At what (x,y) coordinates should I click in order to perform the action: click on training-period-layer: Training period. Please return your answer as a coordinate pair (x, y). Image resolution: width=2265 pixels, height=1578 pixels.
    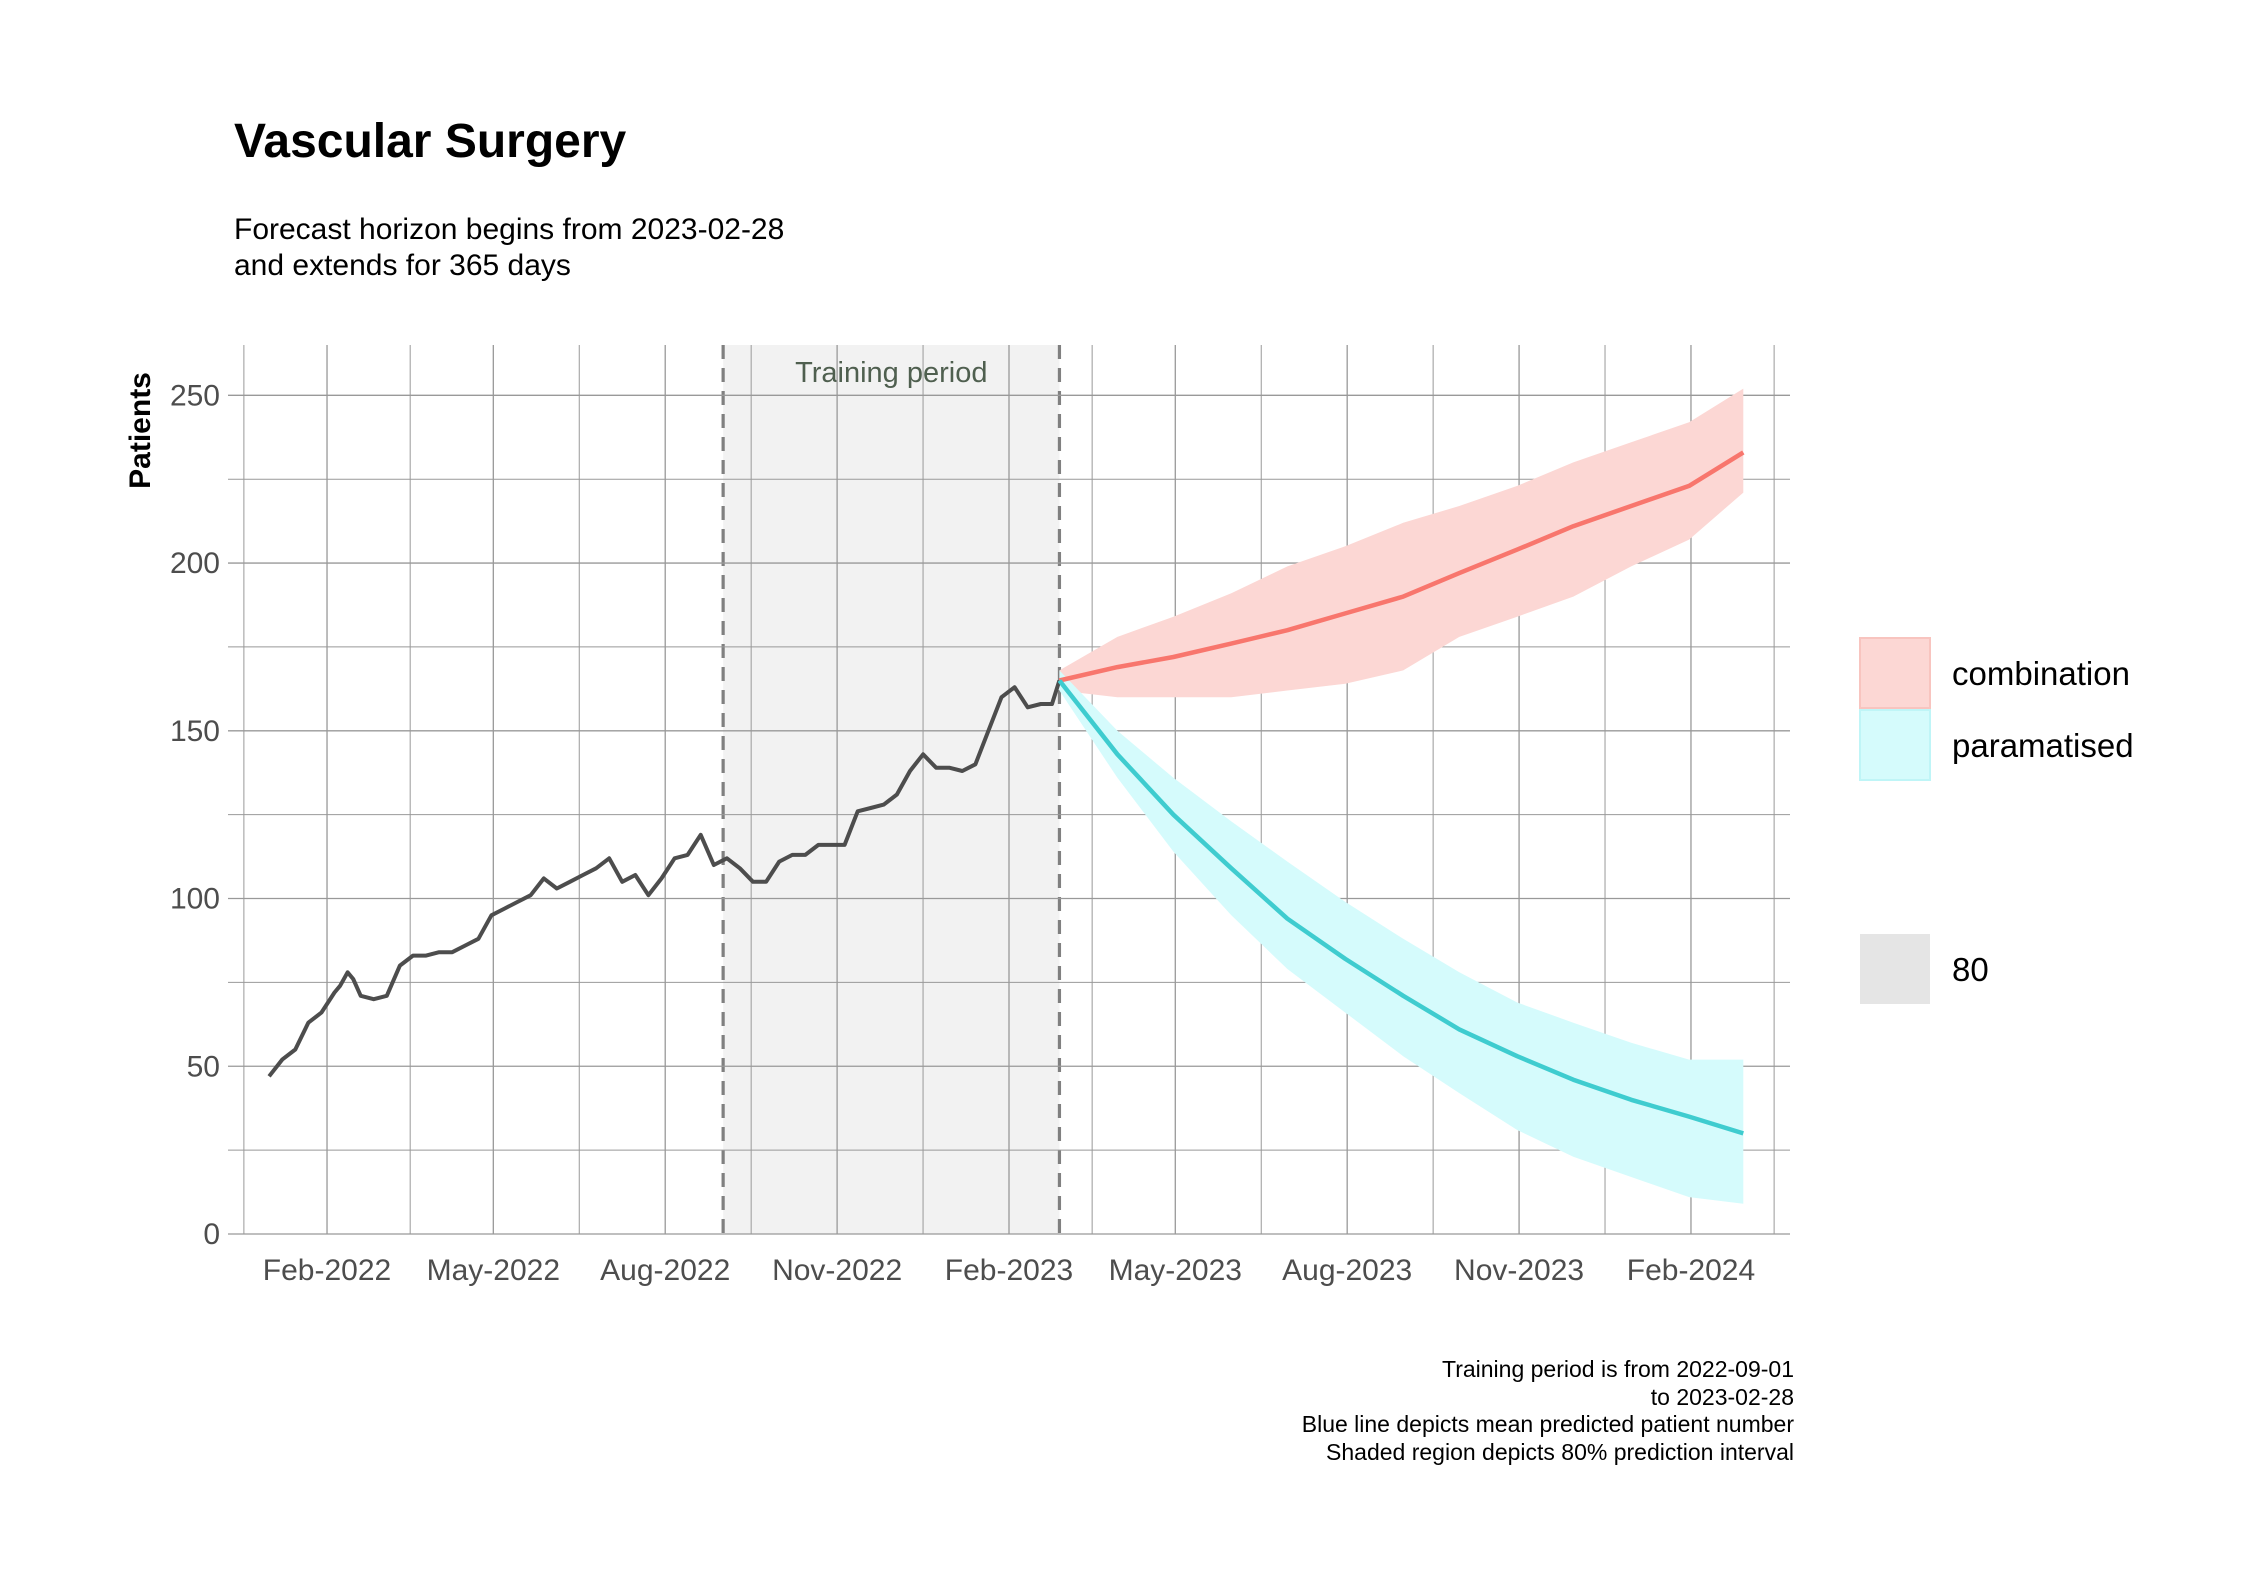
    Looking at the image, I should click on (891, 789).